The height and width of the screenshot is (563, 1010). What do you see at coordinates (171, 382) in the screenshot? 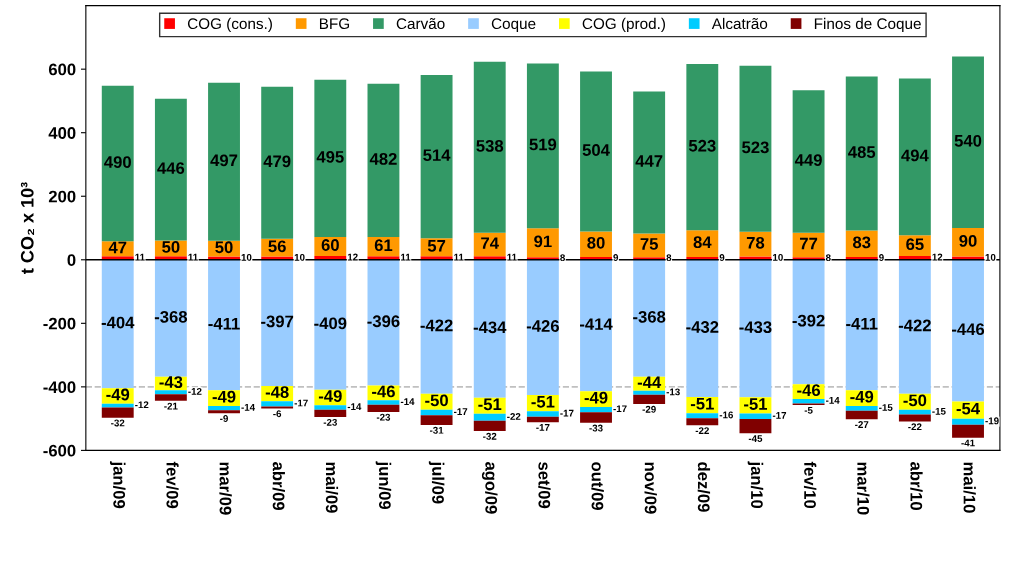
I see `data-label: -43` at bounding box center [171, 382].